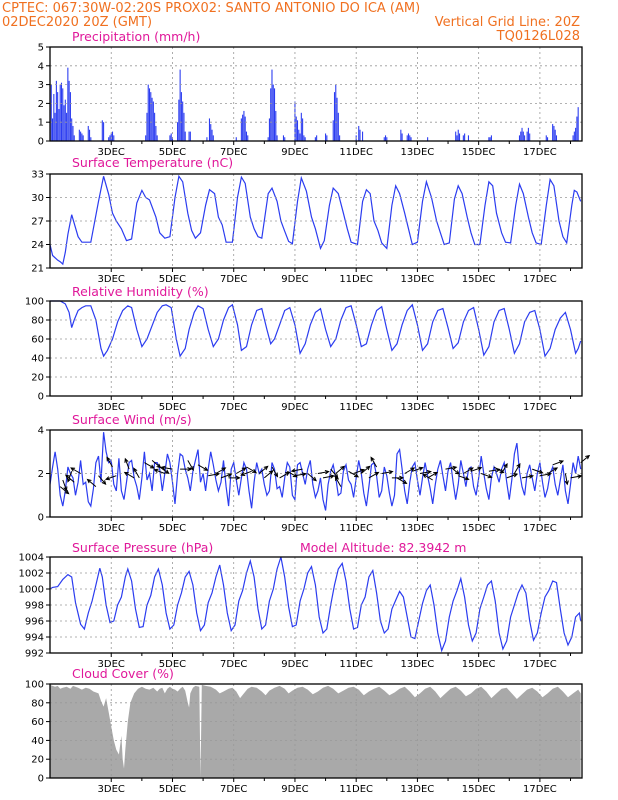  Describe the element at coordinates (34, 302) in the screenshot. I see `rh-ytick-label-5: 100` at that location.